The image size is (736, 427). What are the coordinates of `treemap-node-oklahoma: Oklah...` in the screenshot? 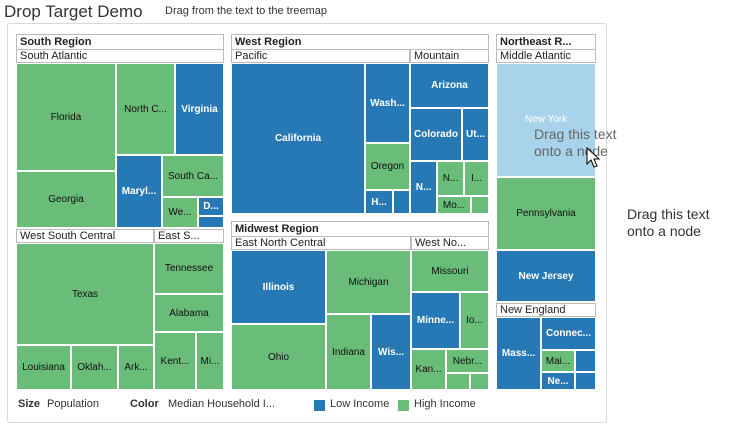 It's located at (94, 367).